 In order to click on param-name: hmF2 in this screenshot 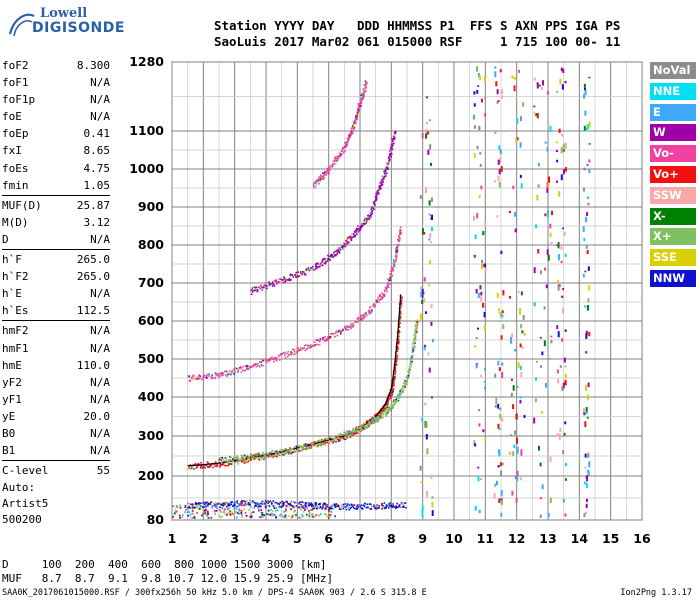, I will do `click(15, 331)`.